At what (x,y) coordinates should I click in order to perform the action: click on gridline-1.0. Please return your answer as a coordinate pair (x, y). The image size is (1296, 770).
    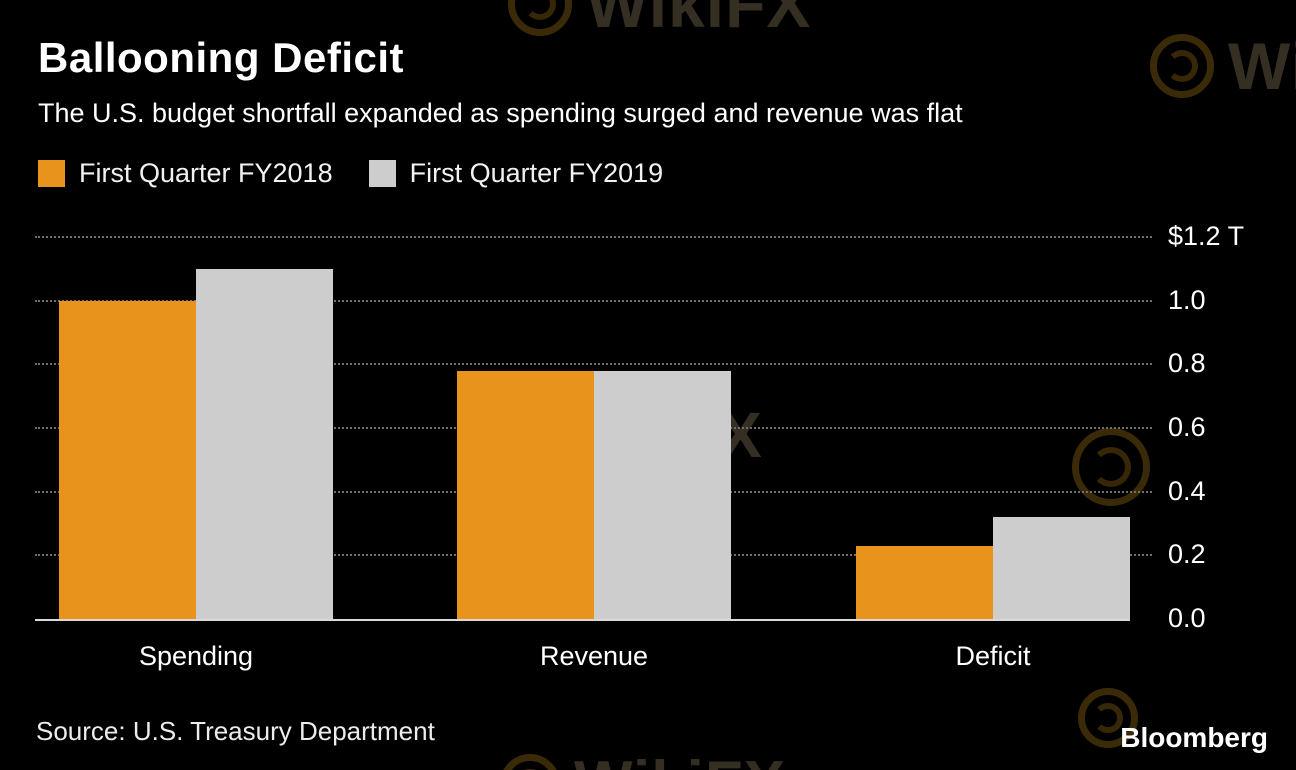
    Looking at the image, I should click on (593, 300).